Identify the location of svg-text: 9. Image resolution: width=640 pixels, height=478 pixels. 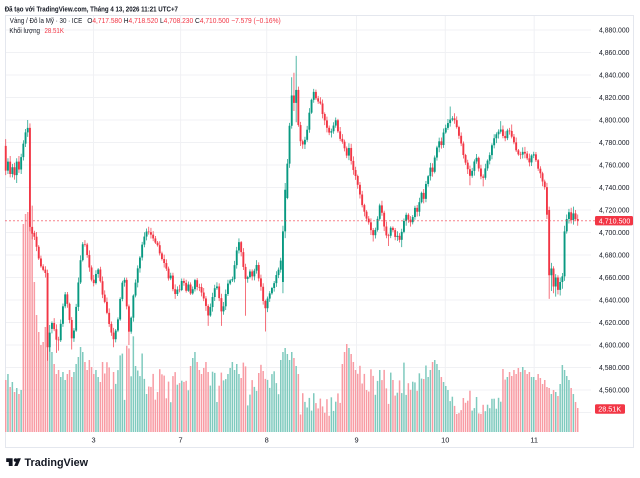
(356, 440).